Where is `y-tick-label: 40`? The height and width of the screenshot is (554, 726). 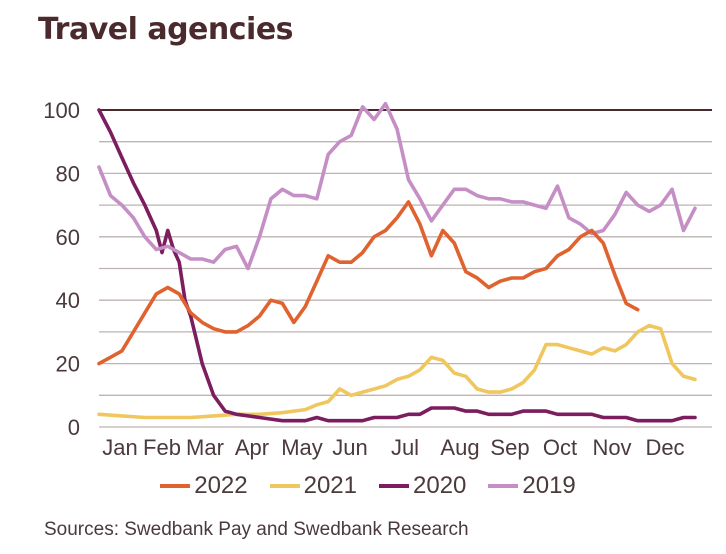 y-tick-label: 40 is located at coordinates (68, 300).